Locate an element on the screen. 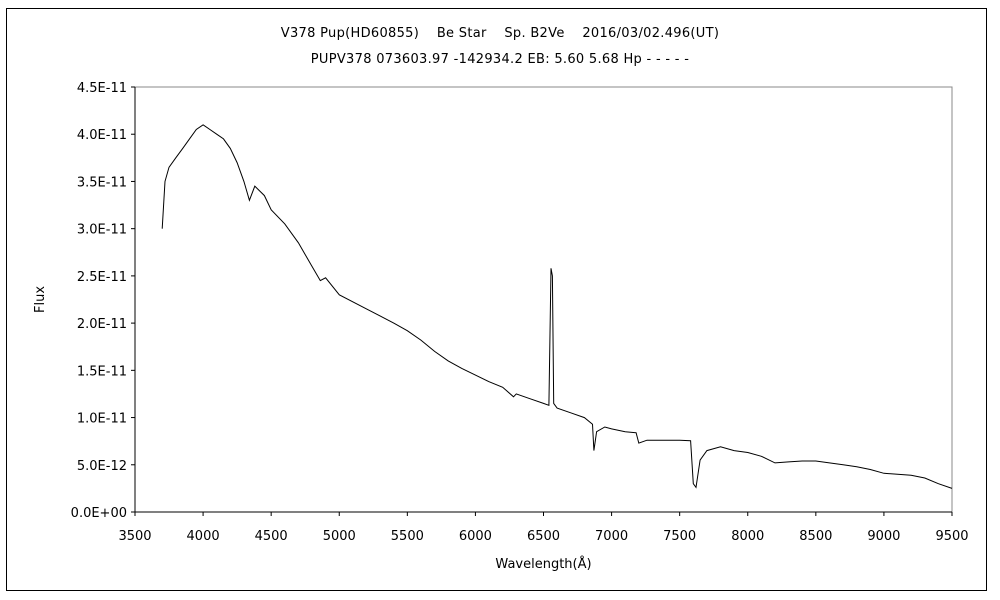 The width and height of the screenshot is (1000, 600). x-tick-label: 4500 is located at coordinates (271, 536).